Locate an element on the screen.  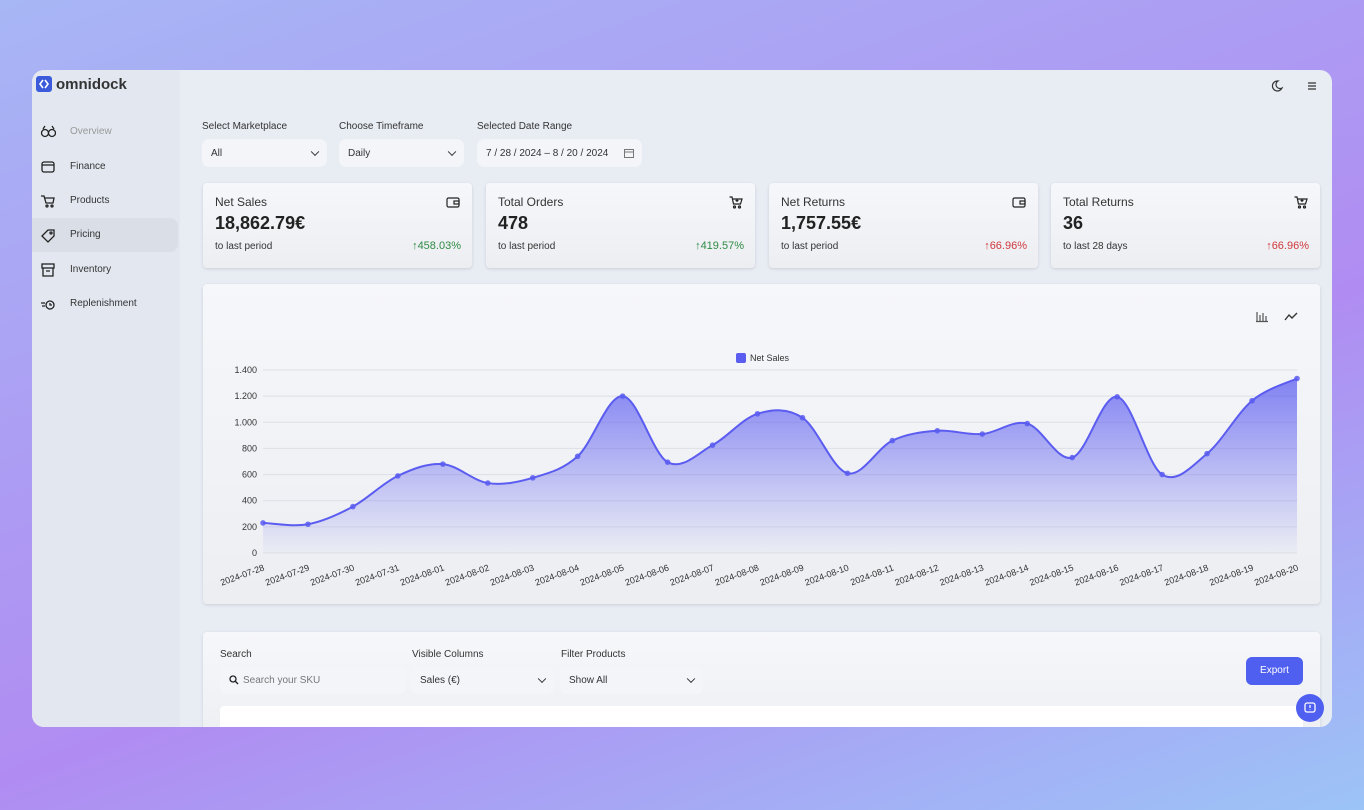
y-tick-label: 1.000 is located at coordinates (245, 422).